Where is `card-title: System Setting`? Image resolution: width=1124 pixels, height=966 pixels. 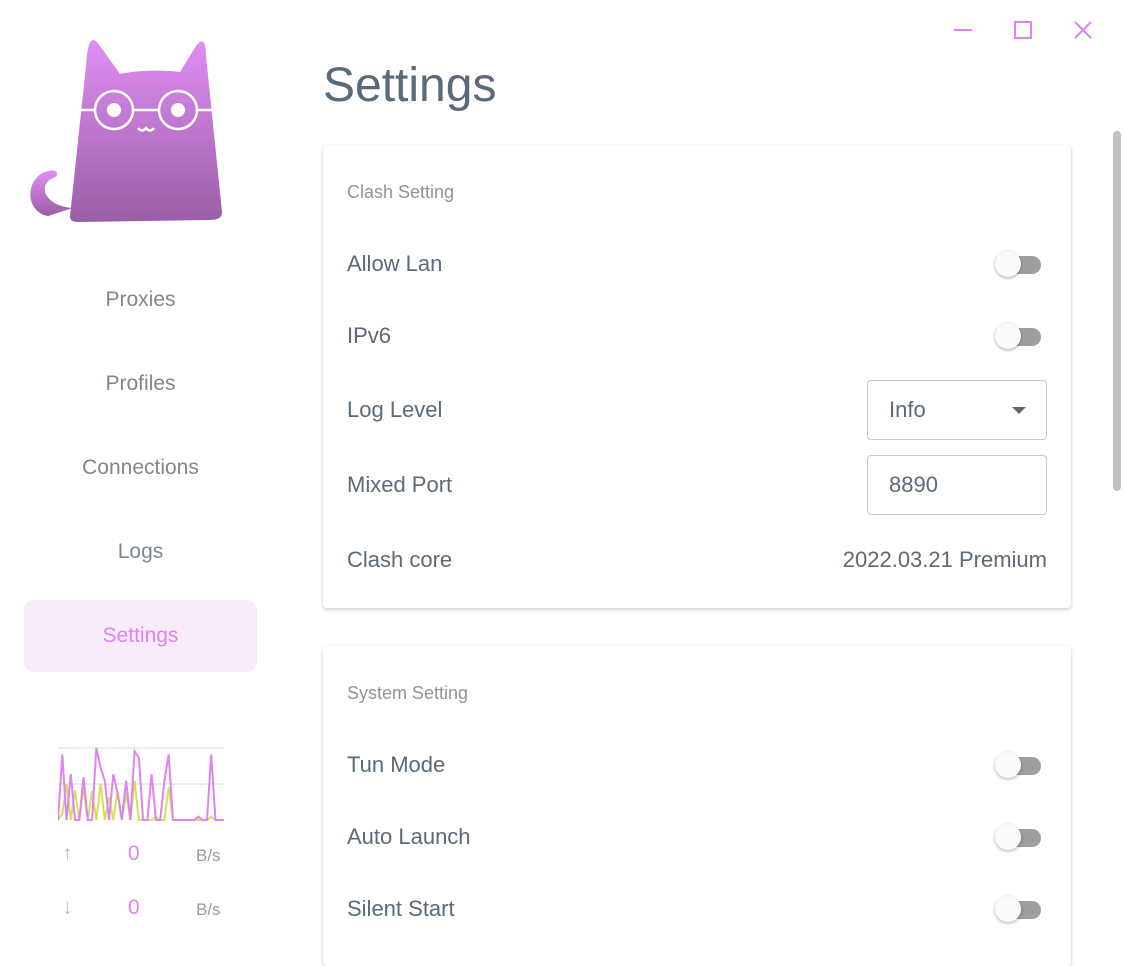 card-title: System Setting is located at coordinates (408, 693).